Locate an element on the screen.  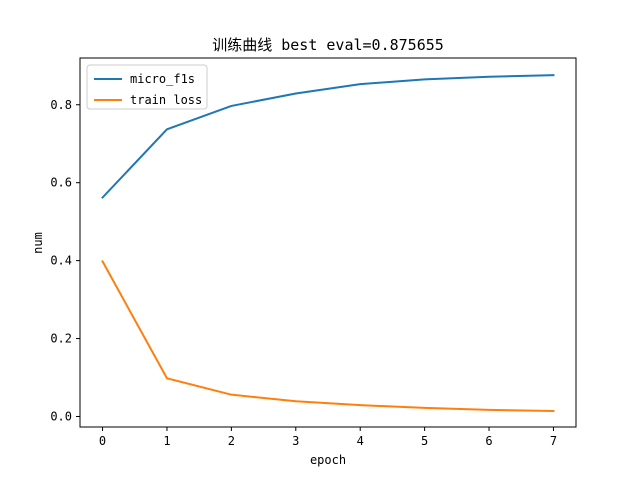
x-axis-label: epoch is located at coordinates (328, 460).